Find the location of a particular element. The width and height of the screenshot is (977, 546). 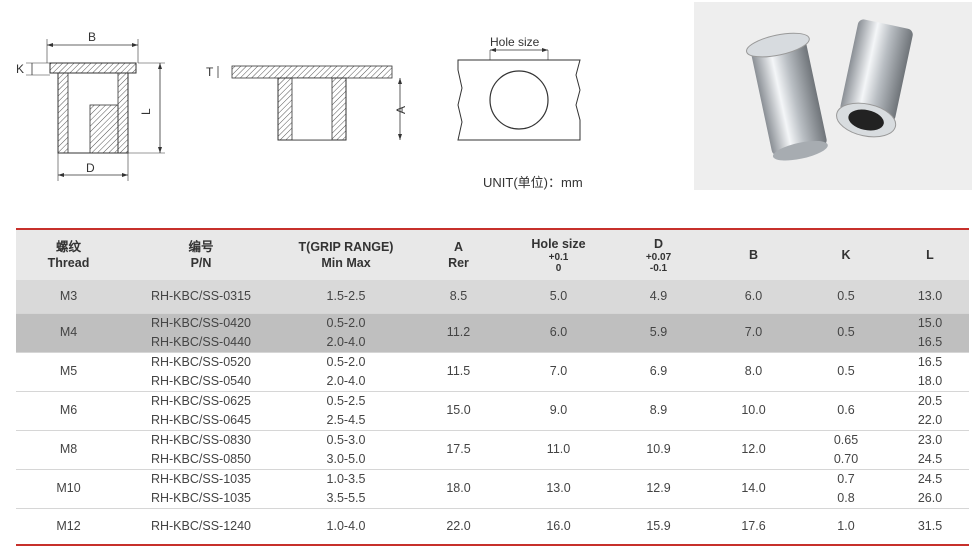

cell-d: 8.9 is located at coordinates (658, 410).